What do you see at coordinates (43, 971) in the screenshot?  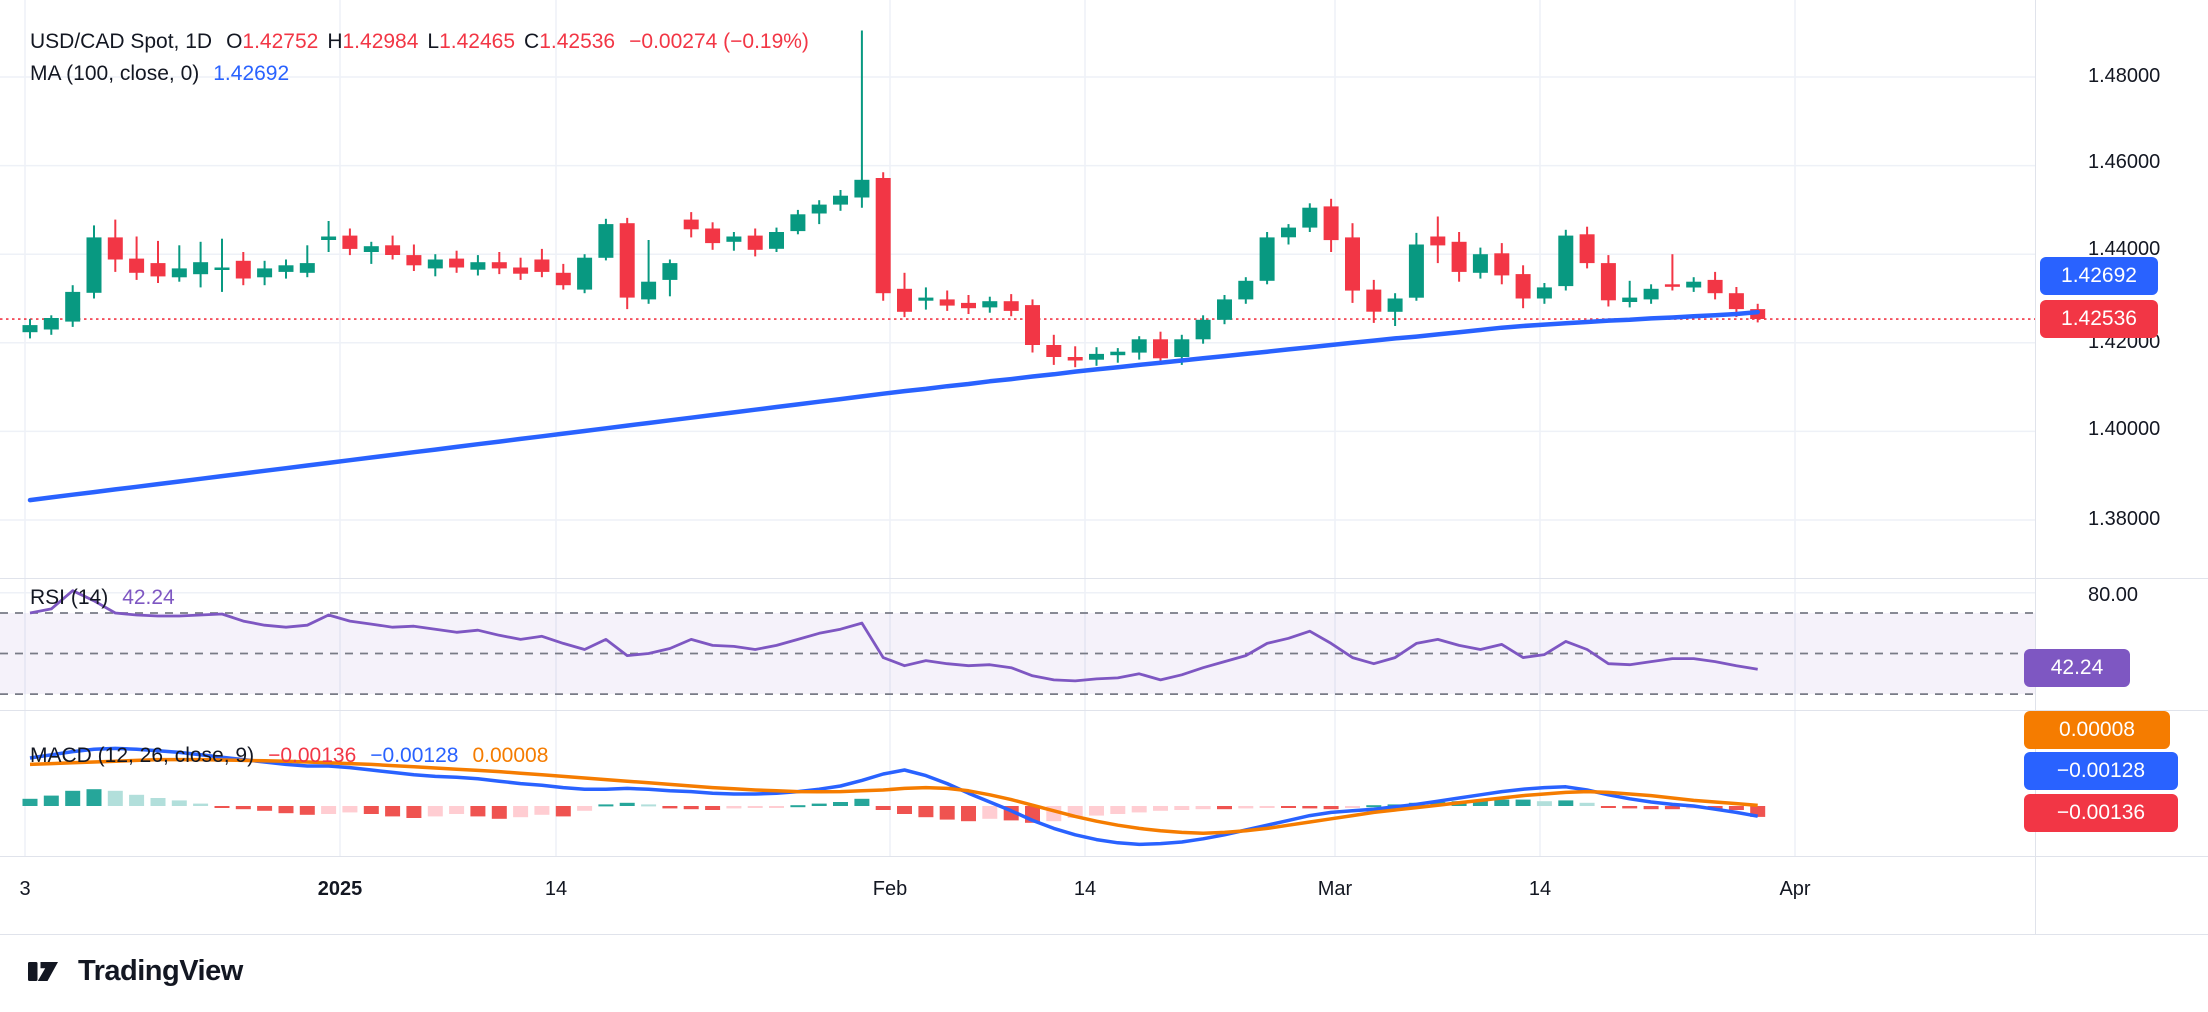 I see `tradingview-logo-icon` at bounding box center [43, 971].